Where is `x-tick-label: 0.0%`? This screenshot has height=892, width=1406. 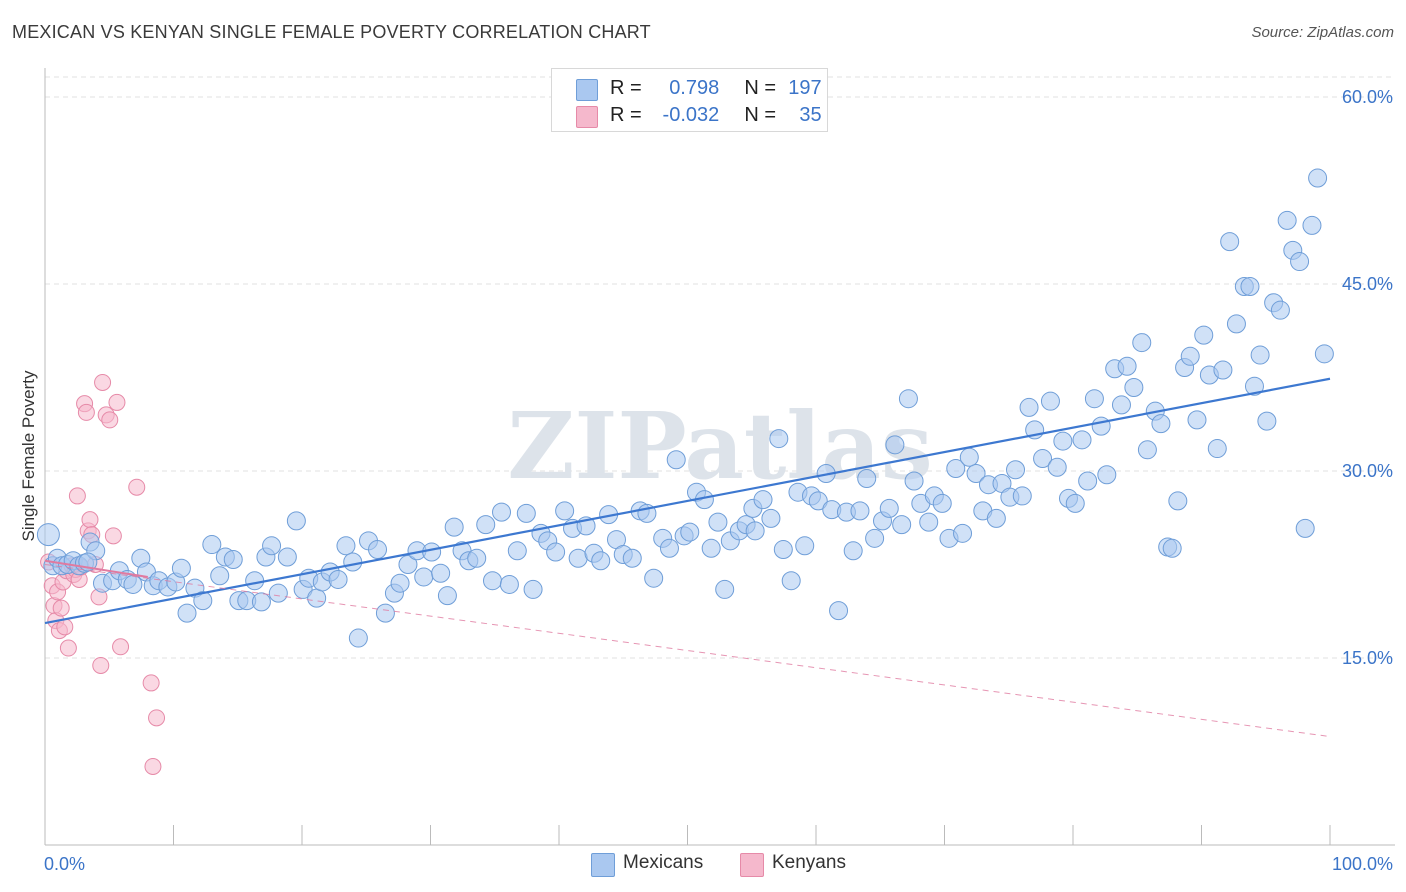
x-tick-label: 0.0% is located at coordinates (64, 864).